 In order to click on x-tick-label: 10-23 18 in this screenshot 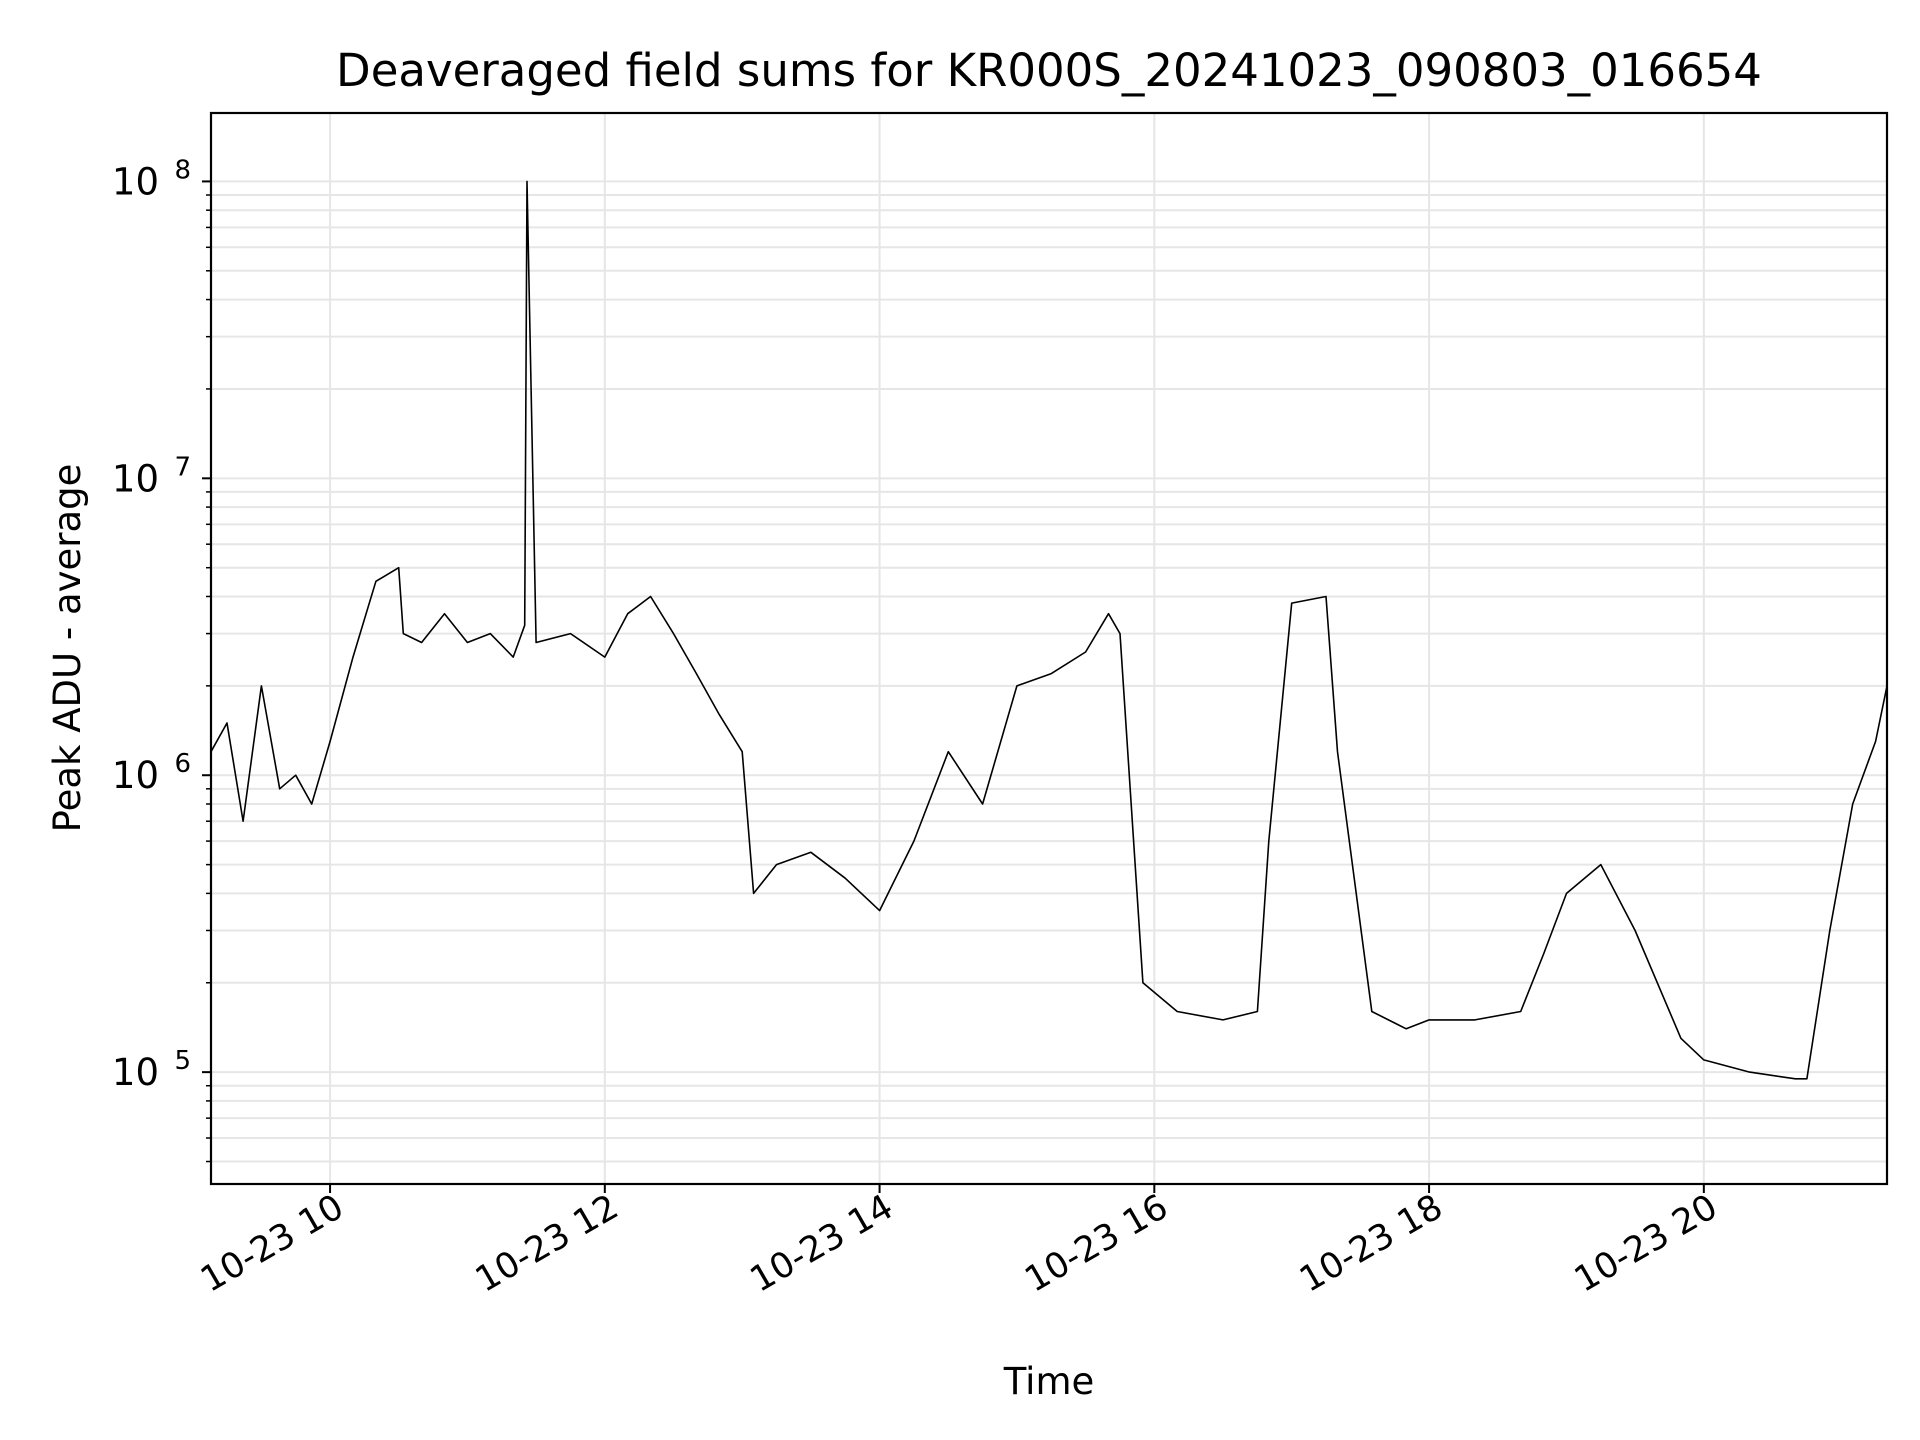, I will do `click(1371, 1243)`.